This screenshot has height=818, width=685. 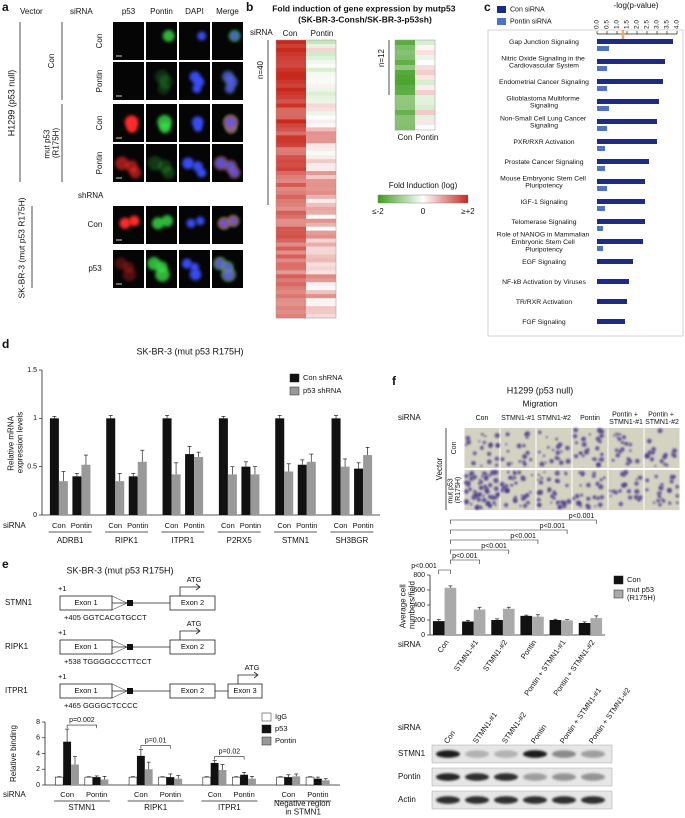 I want to click on site-label: +405 GGTCACGTGCCT, so click(x=105, y=617).